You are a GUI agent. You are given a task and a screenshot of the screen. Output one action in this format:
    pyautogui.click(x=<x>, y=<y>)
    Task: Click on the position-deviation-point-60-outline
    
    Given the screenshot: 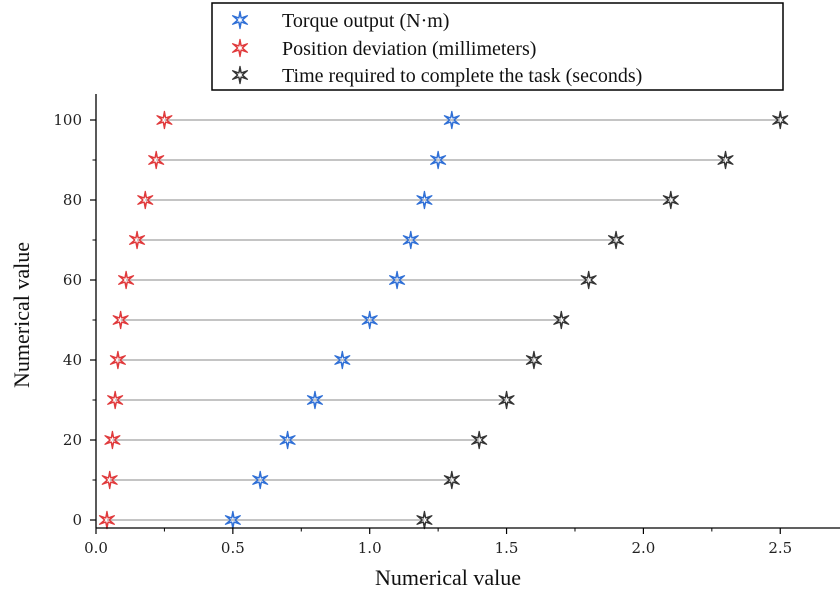 What is the action you would take?
    pyautogui.click(x=126, y=280)
    